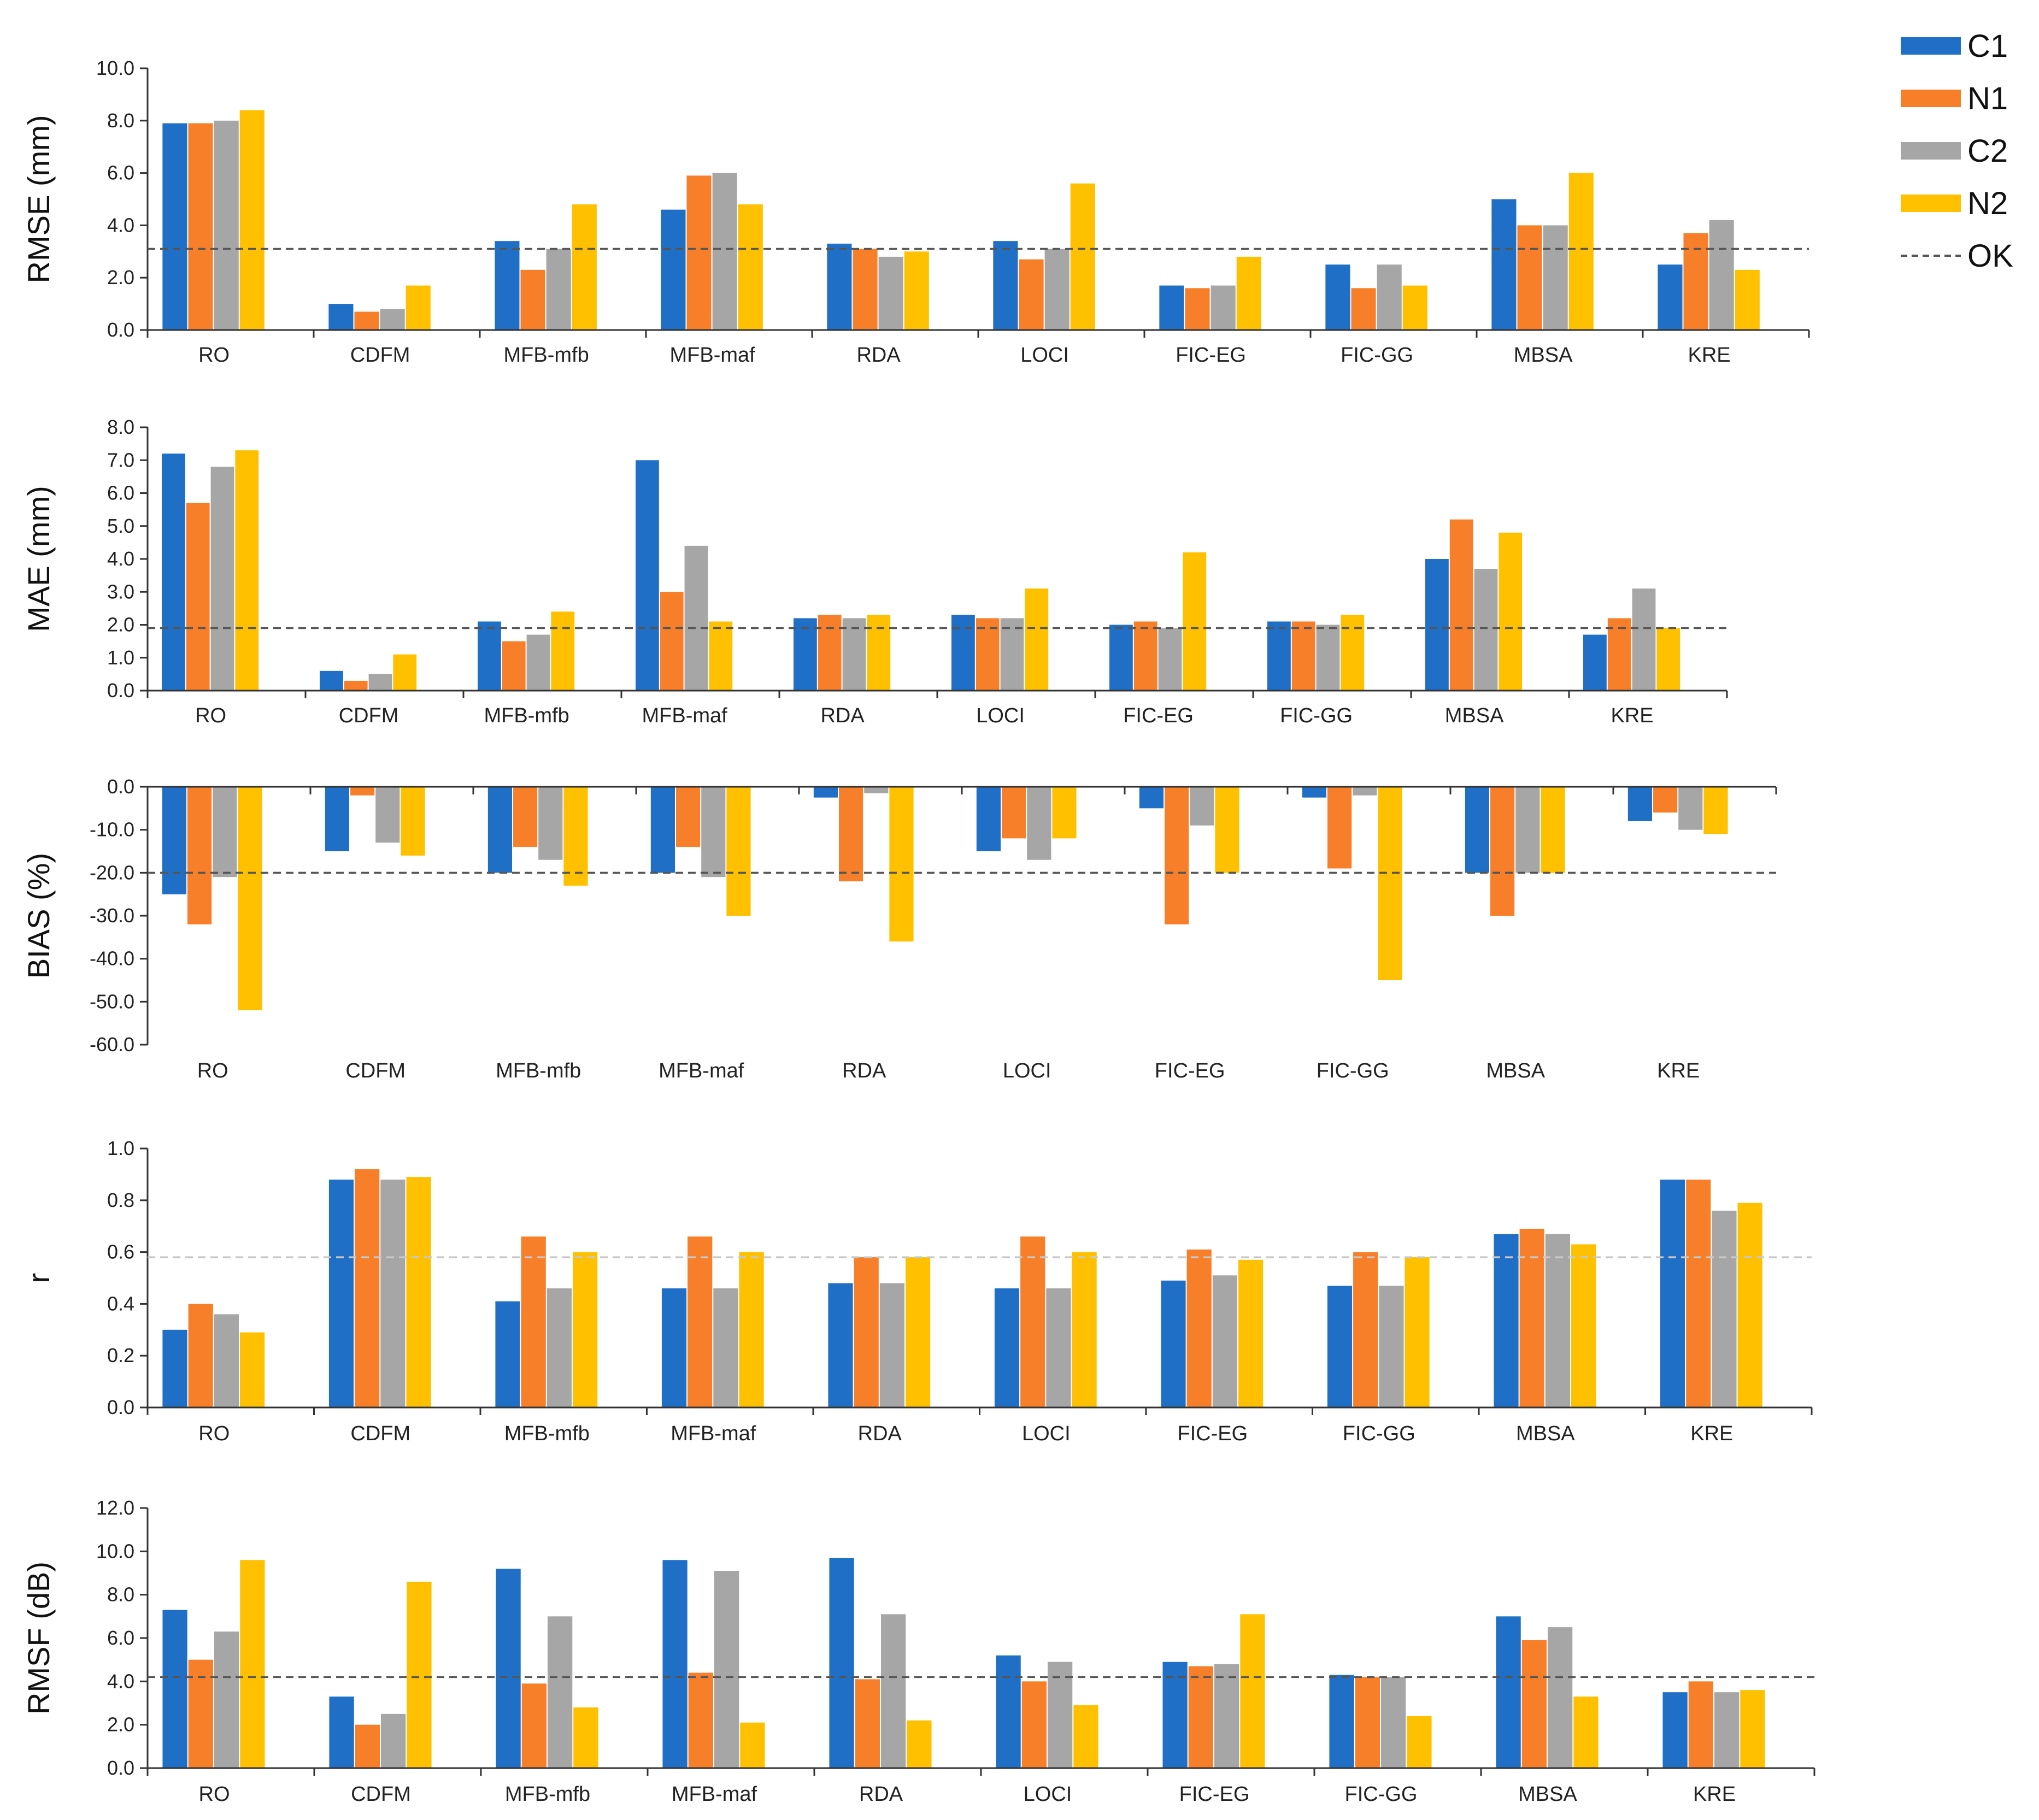  What do you see at coordinates (120, 526) in the screenshot?
I see `y-tick-label: 5.0` at bounding box center [120, 526].